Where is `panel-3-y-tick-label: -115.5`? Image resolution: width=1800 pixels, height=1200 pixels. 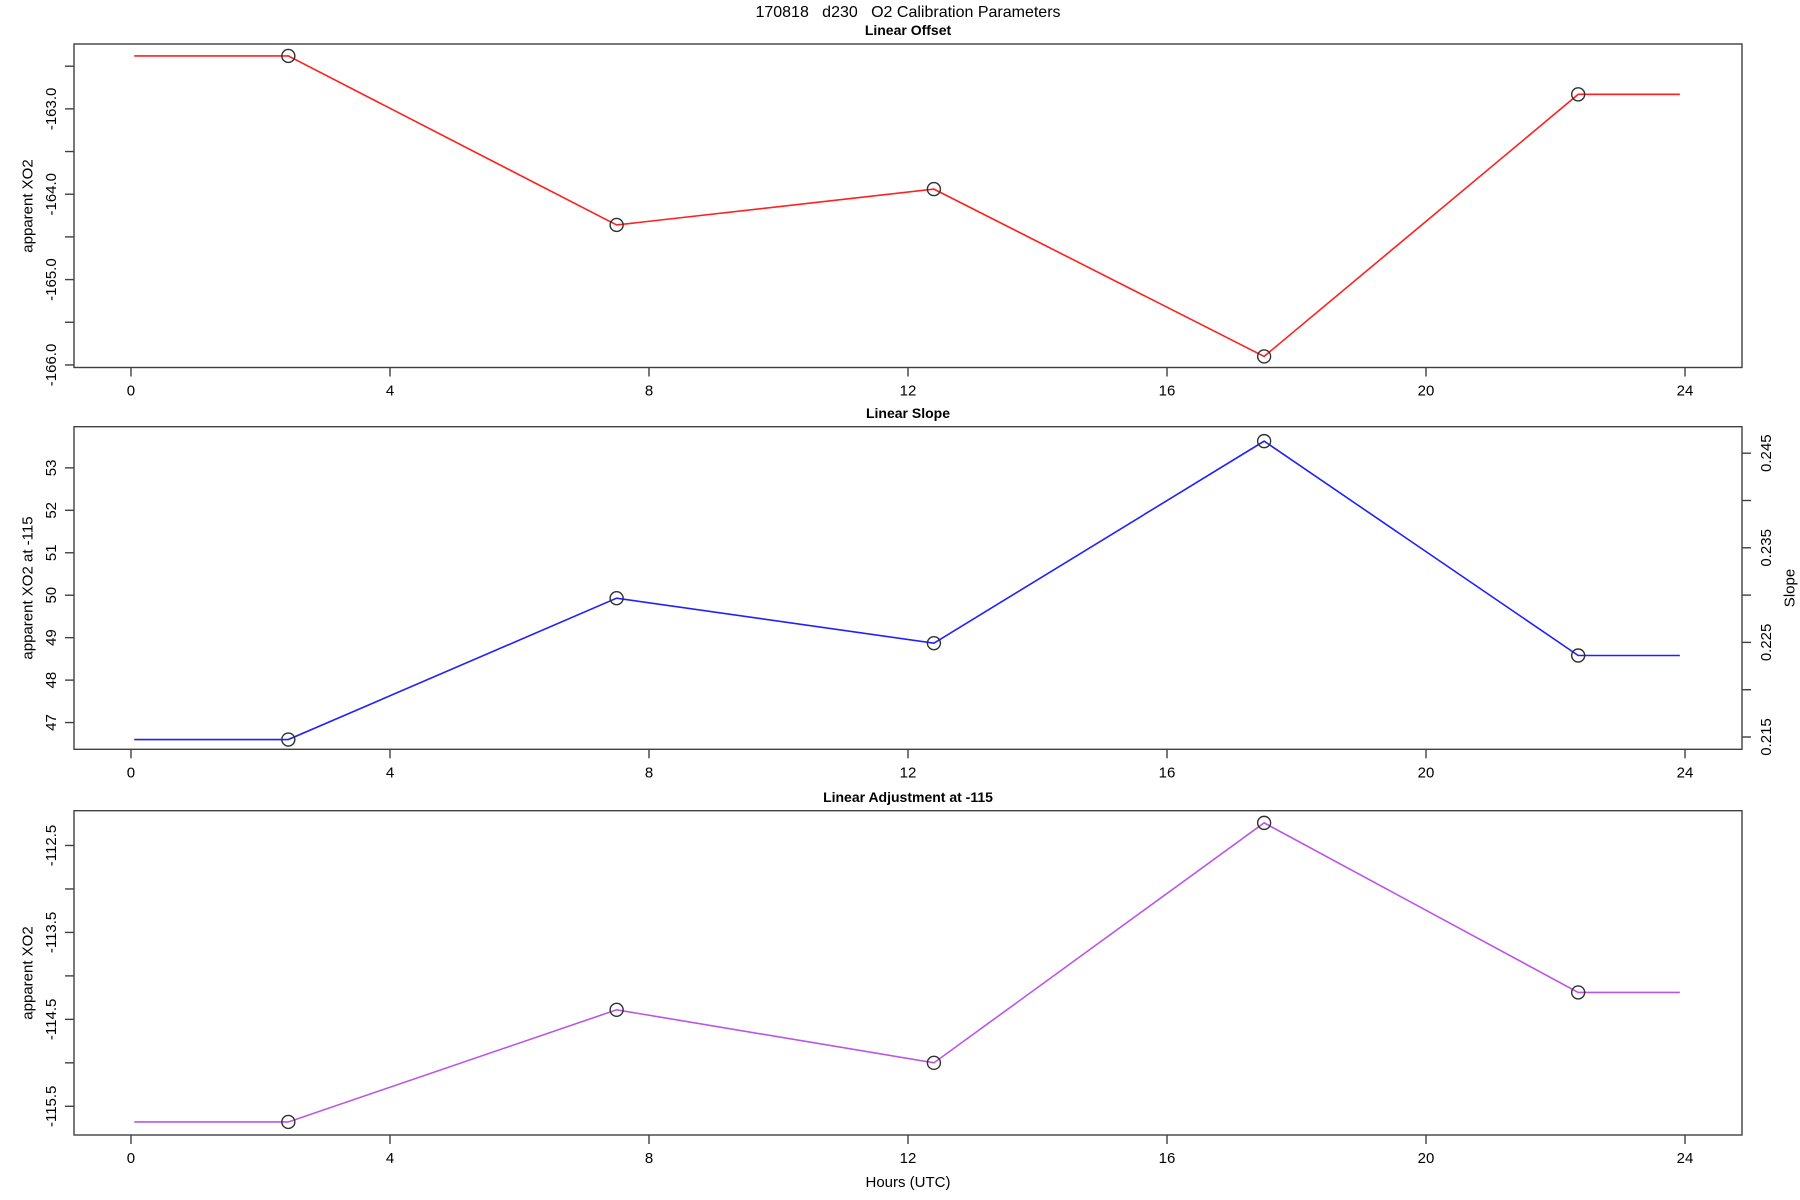
panel-3-y-tick-label: -115.5 is located at coordinates (51, 1106).